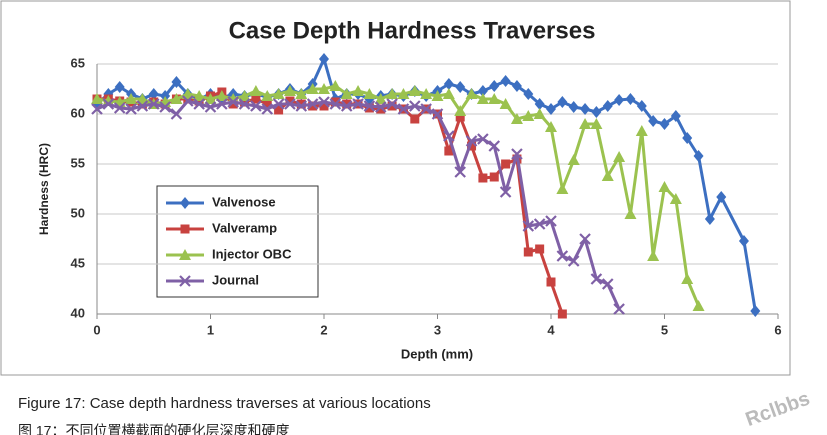 Image resolution: width=827 pixels, height=435 pixels. What do you see at coordinates (412, 30) in the screenshot?
I see `chart-title: Case Depth Hardness Traverses` at bounding box center [412, 30].